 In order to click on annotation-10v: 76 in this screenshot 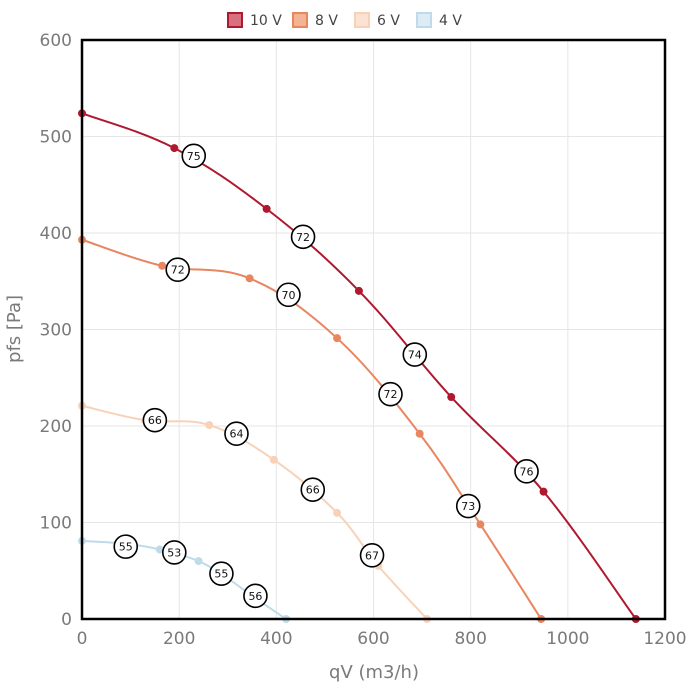, I will do `click(526, 471)`.